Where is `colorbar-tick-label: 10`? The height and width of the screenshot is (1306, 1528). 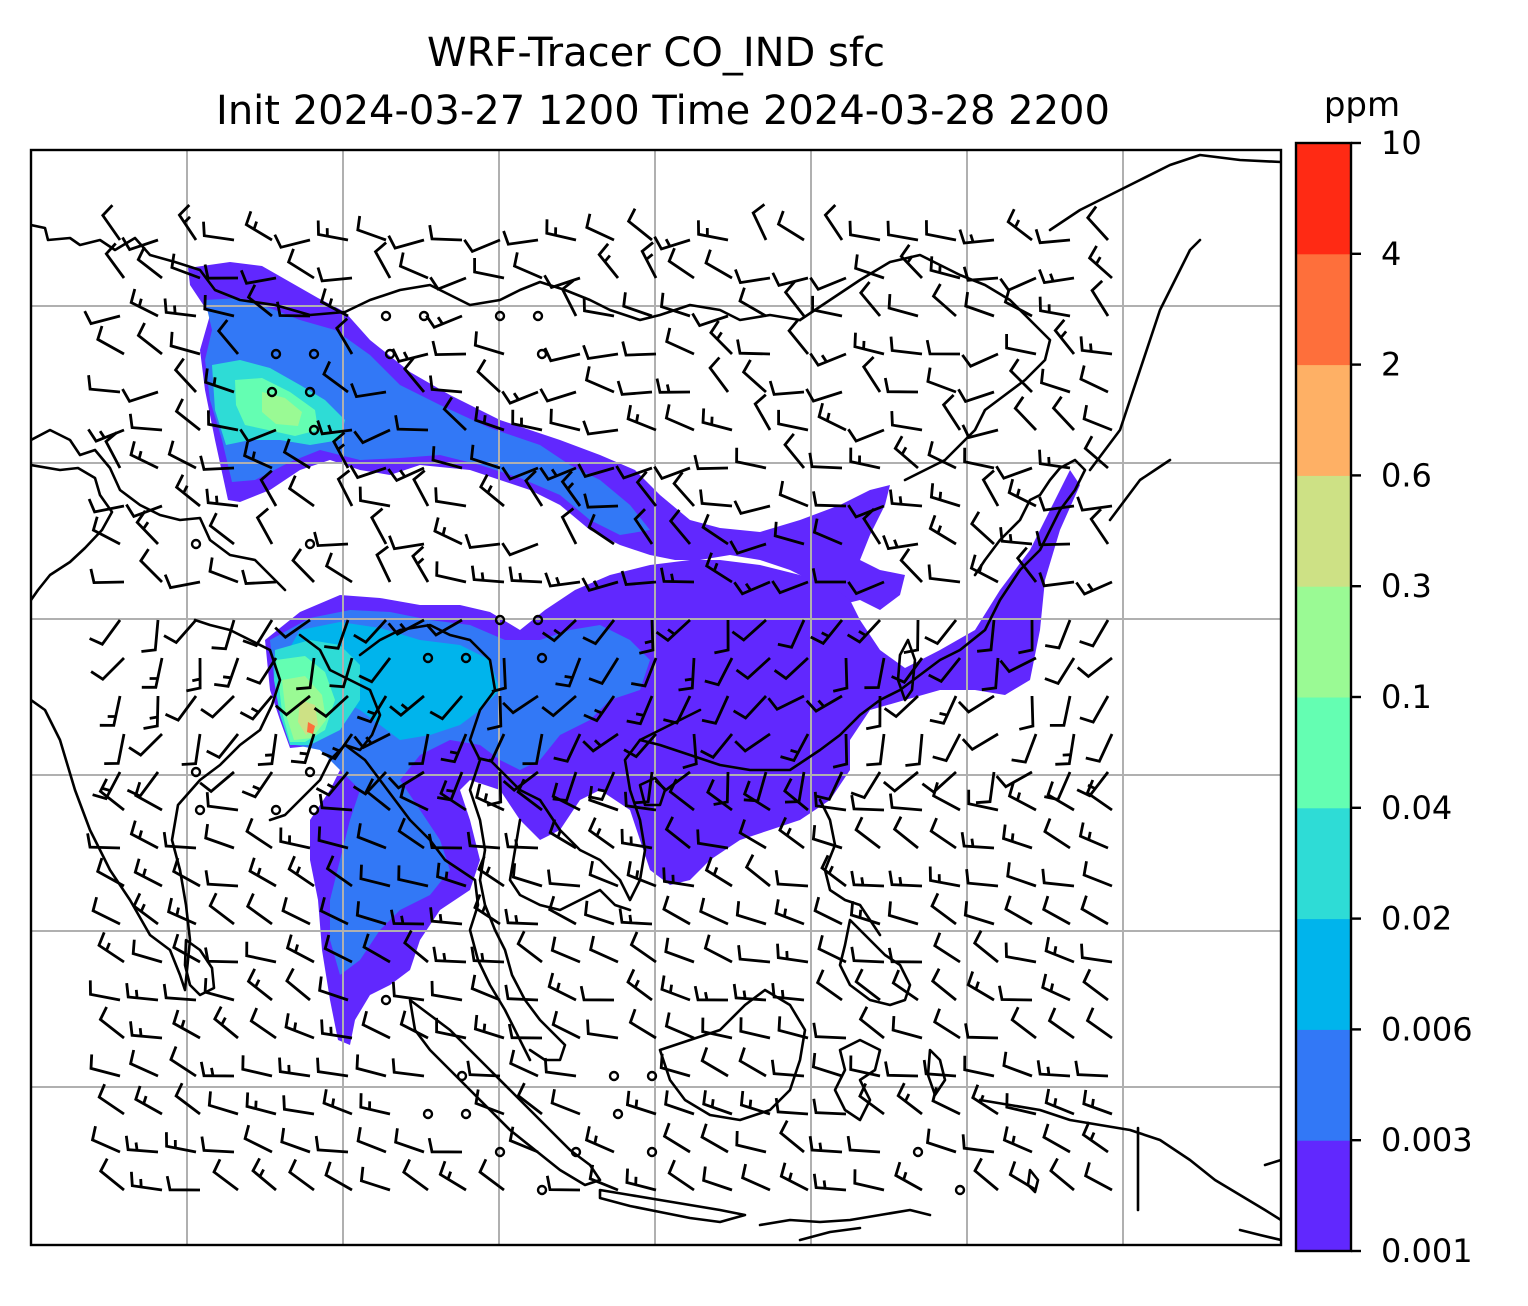
colorbar-tick-label: 10 is located at coordinates (1401, 143).